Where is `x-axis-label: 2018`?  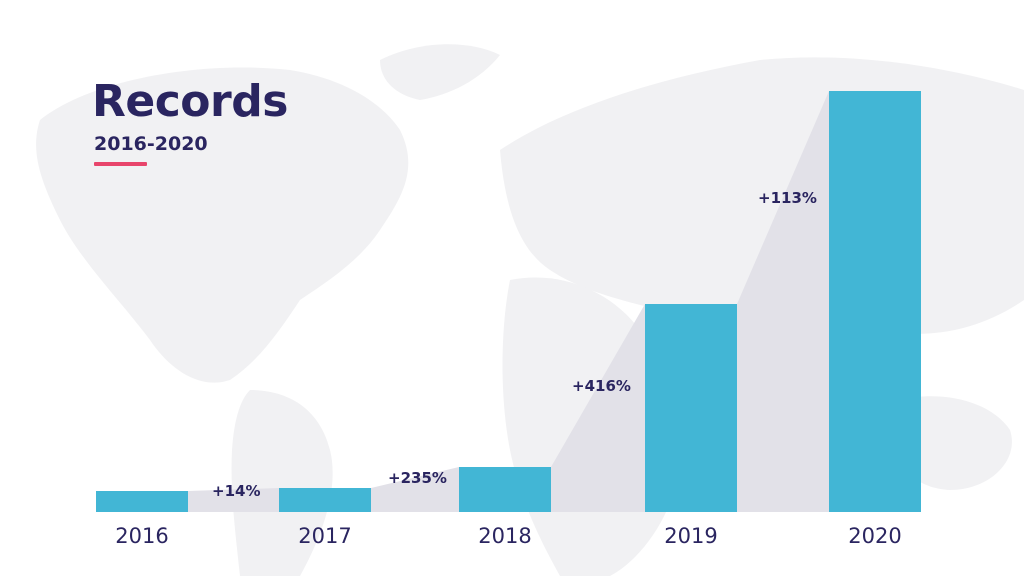 x-axis-label: 2018 is located at coordinates (505, 536).